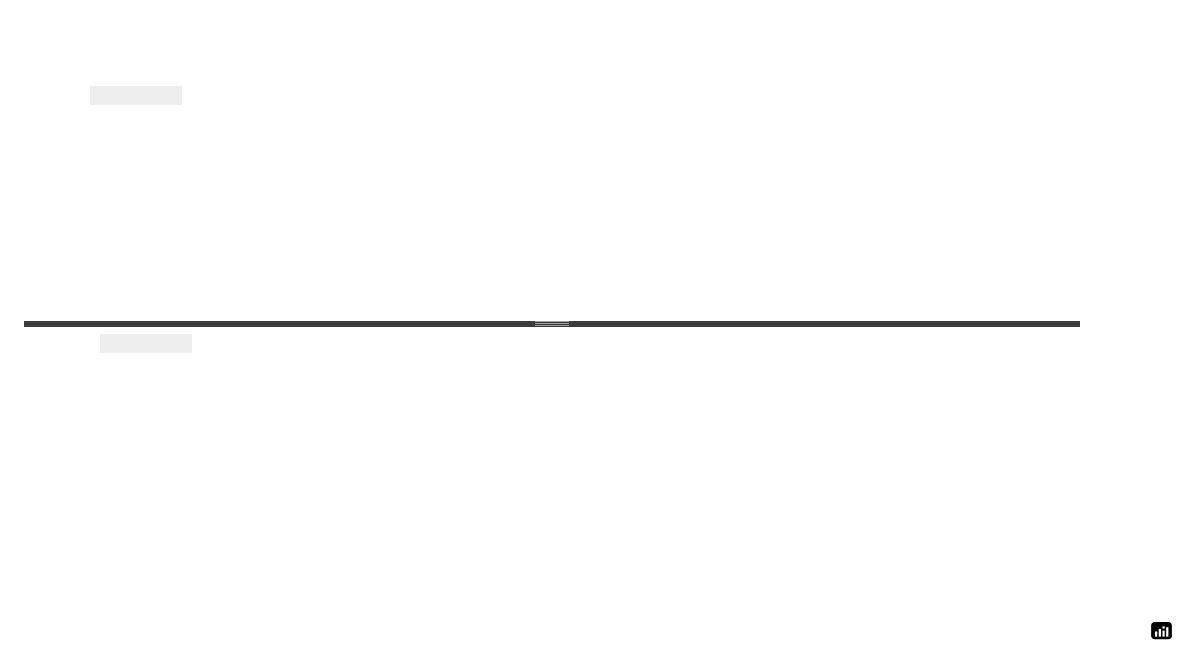 The width and height of the screenshot is (1188, 661). Describe the element at coordinates (165, 343) in the screenshot. I see `hedge-fund-weekly-swatch-icon` at that location.